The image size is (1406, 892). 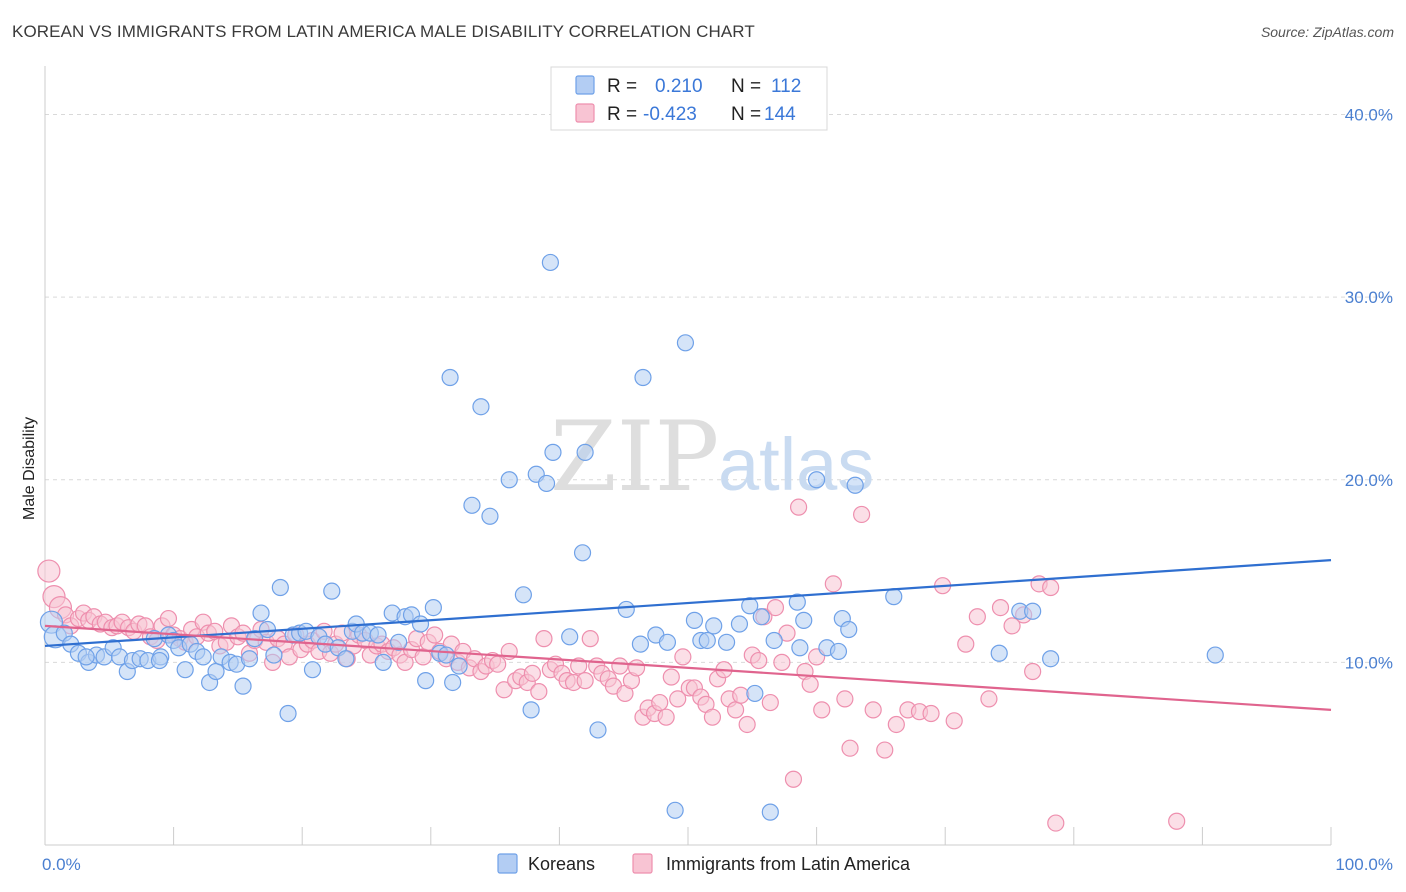 I want to click on series-legend-swatch-latin-america, so click(x=642, y=863).